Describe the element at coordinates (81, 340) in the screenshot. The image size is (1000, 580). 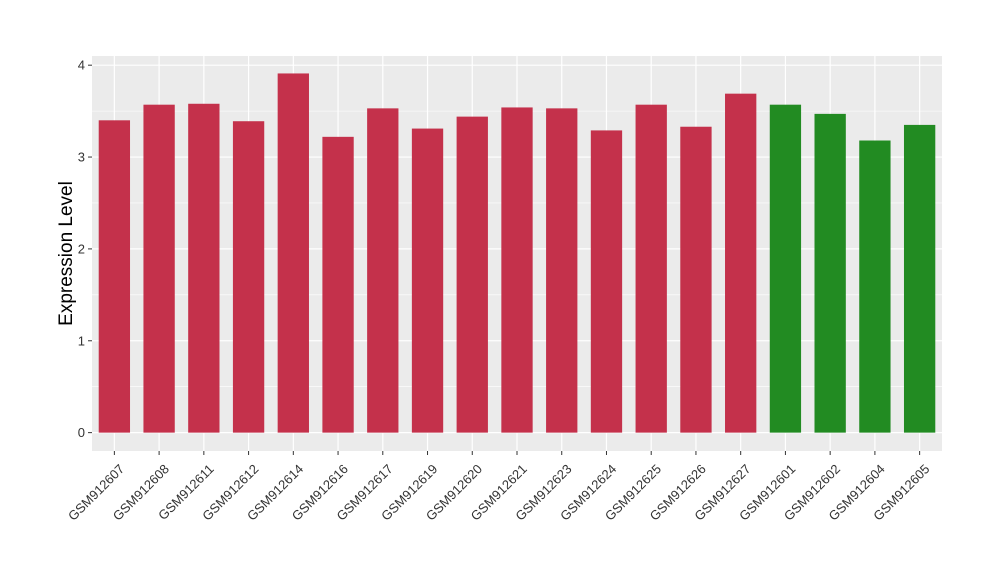
I see `y-tick-label: 1` at that location.